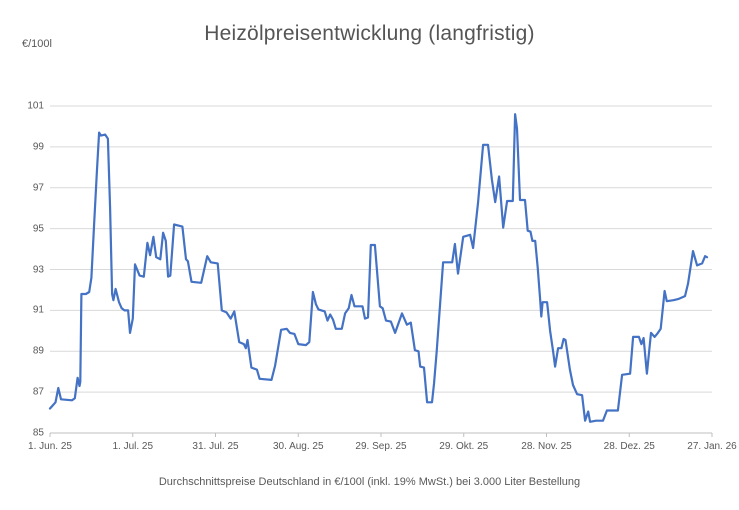  What do you see at coordinates (546, 446) in the screenshot?
I see `x-tick-label: 28. Nov. 25` at bounding box center [546, 446].